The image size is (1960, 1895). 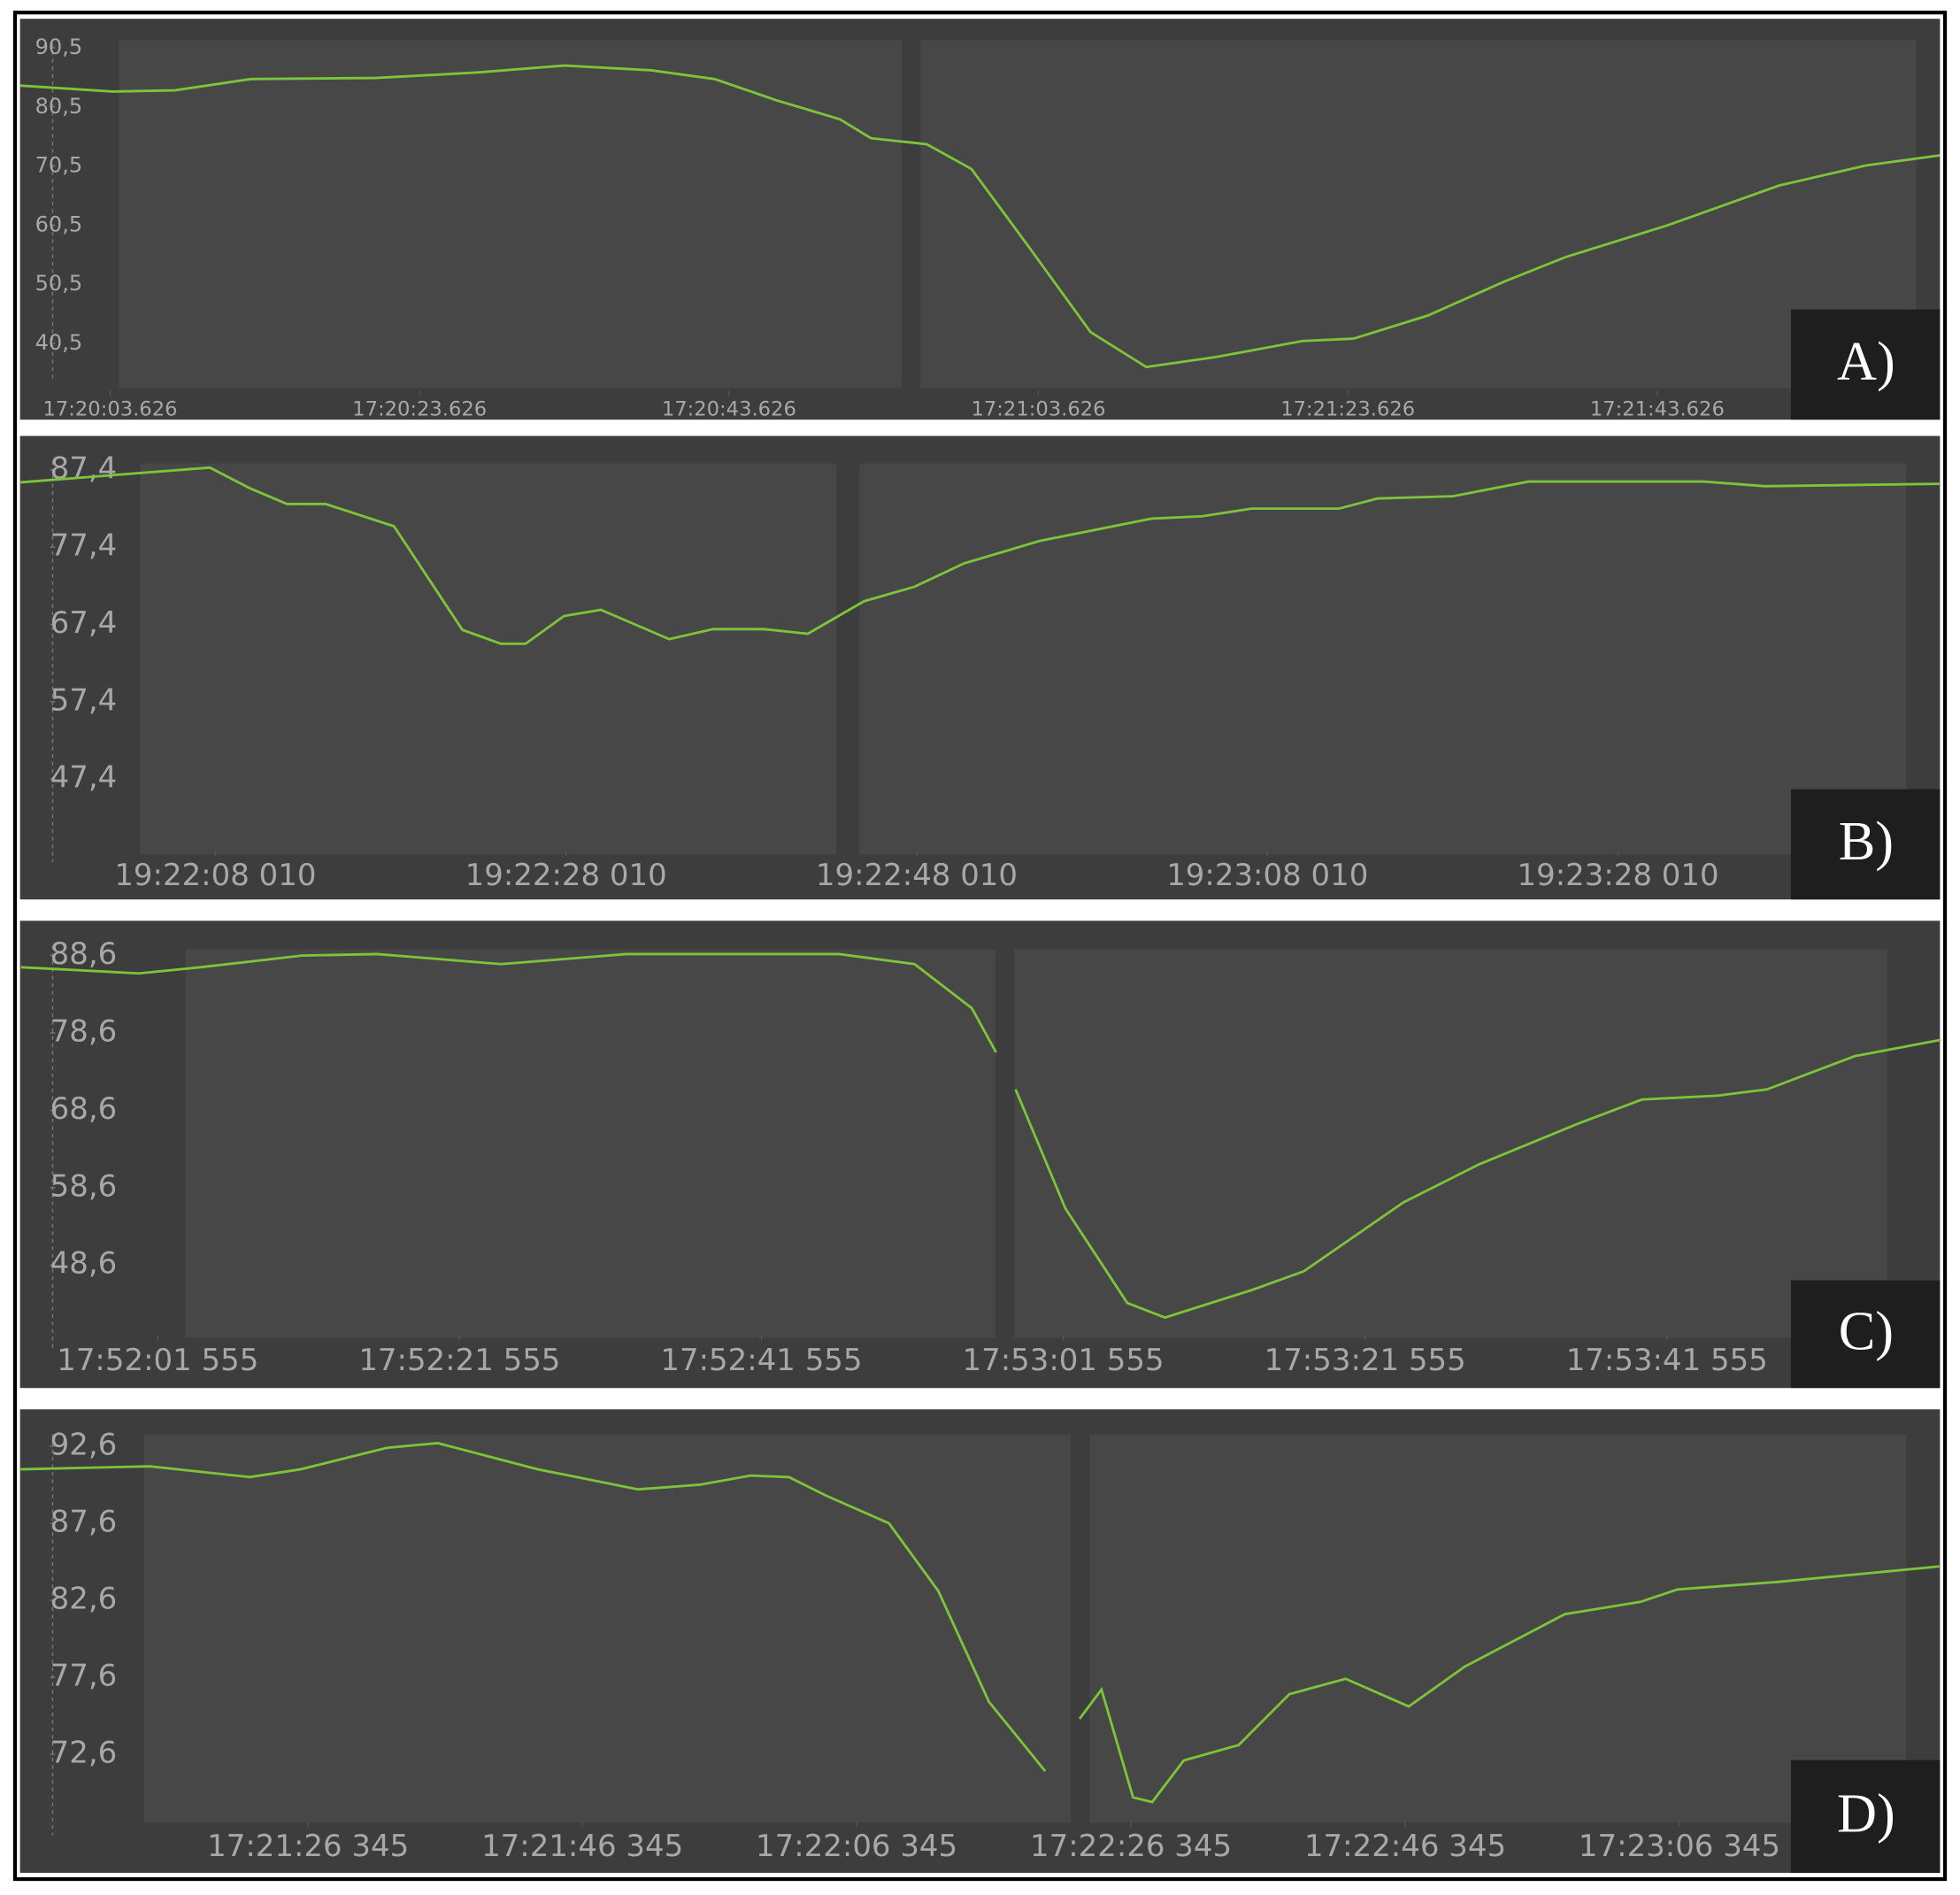 What do you see at coordinates (84, 1445) in the screenshot?
I see `y-tick-label: 92,6` at bounding box center [84, 1445].